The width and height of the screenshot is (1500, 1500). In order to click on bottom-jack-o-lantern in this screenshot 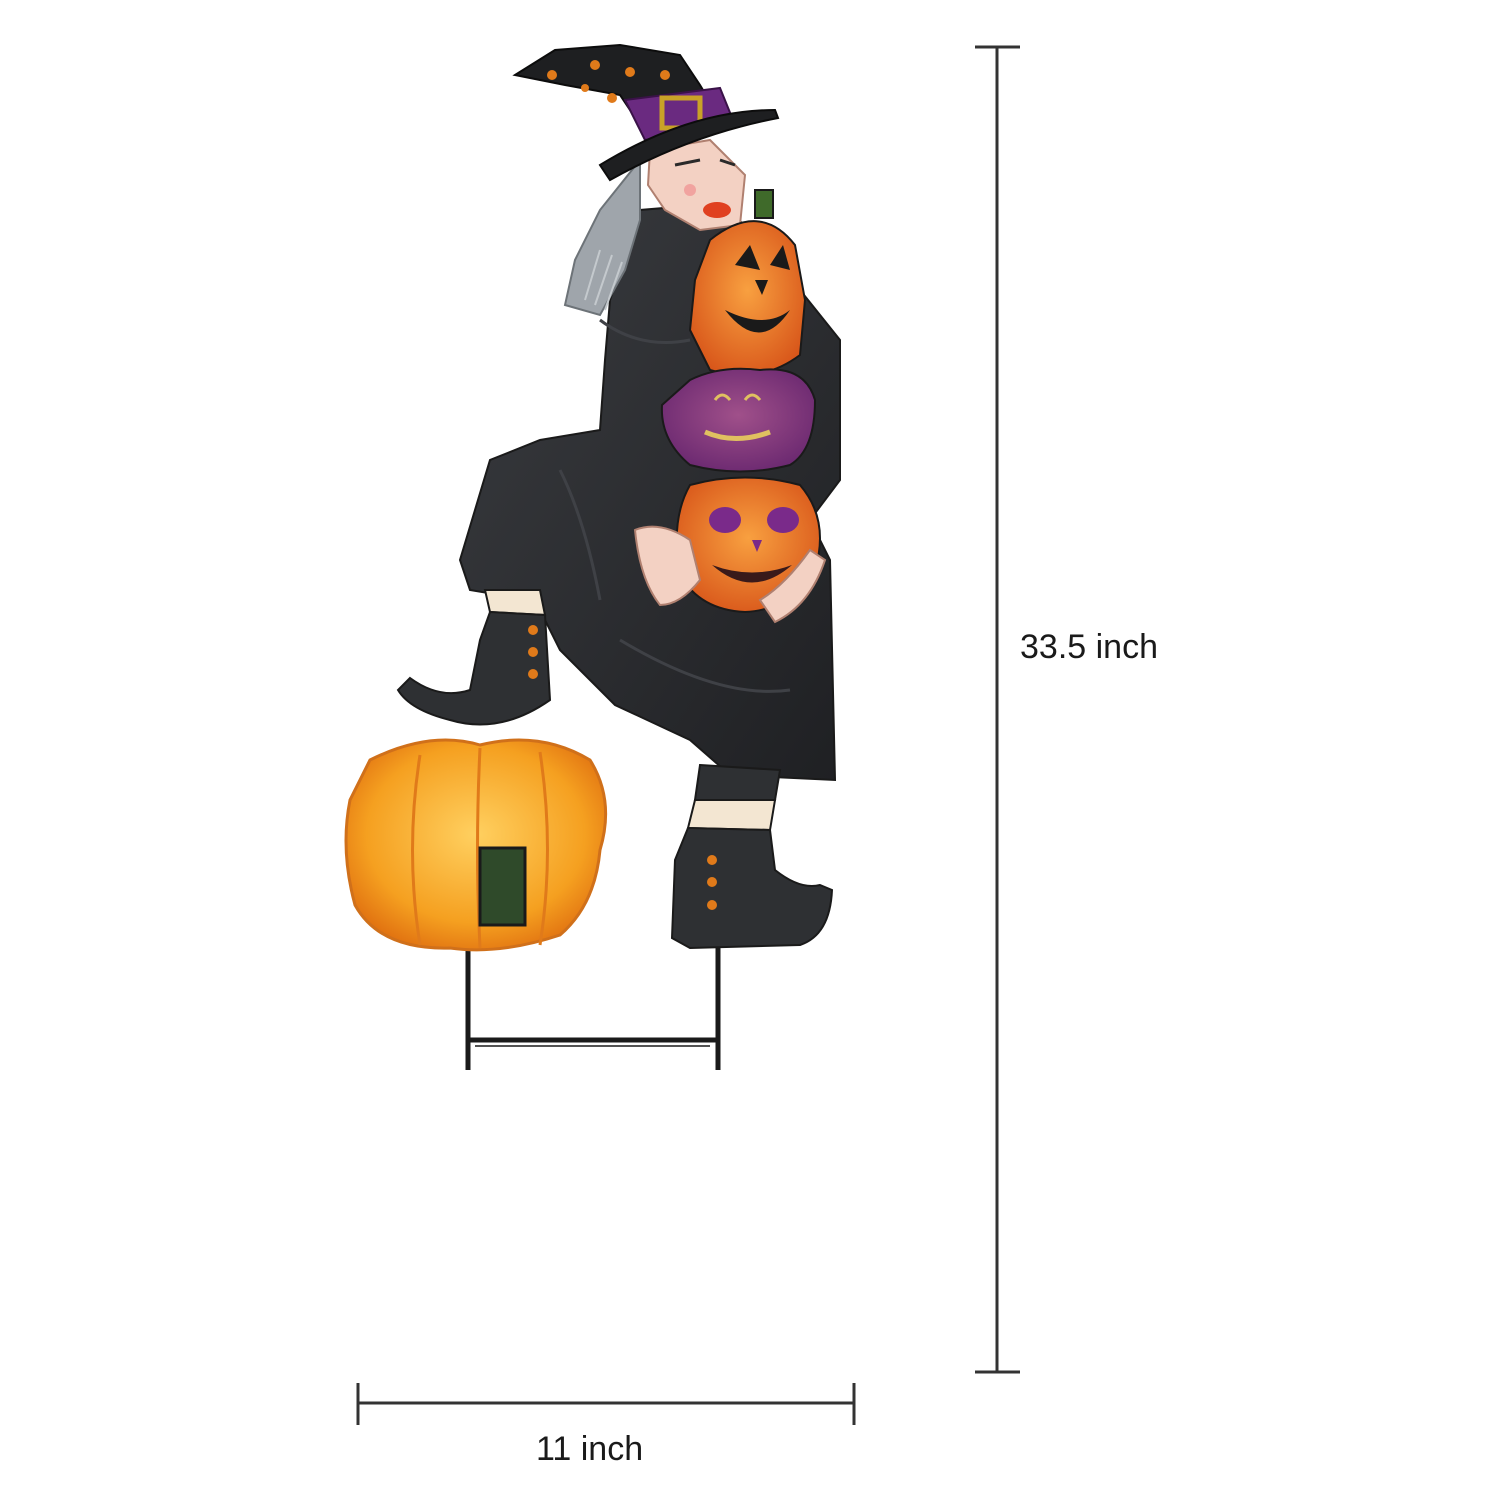, I will do `click(748, 545)`.